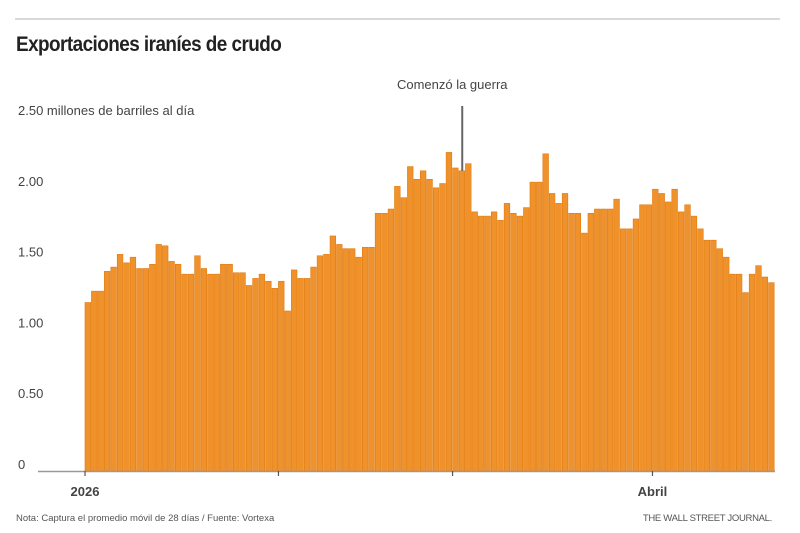 The width and height of the screenshot is (800, 533). Describe the element at coordinates (707, 518) in the screenshot. I see `wsj-logo: THE WALL STREET JOURNAL.` at that location.